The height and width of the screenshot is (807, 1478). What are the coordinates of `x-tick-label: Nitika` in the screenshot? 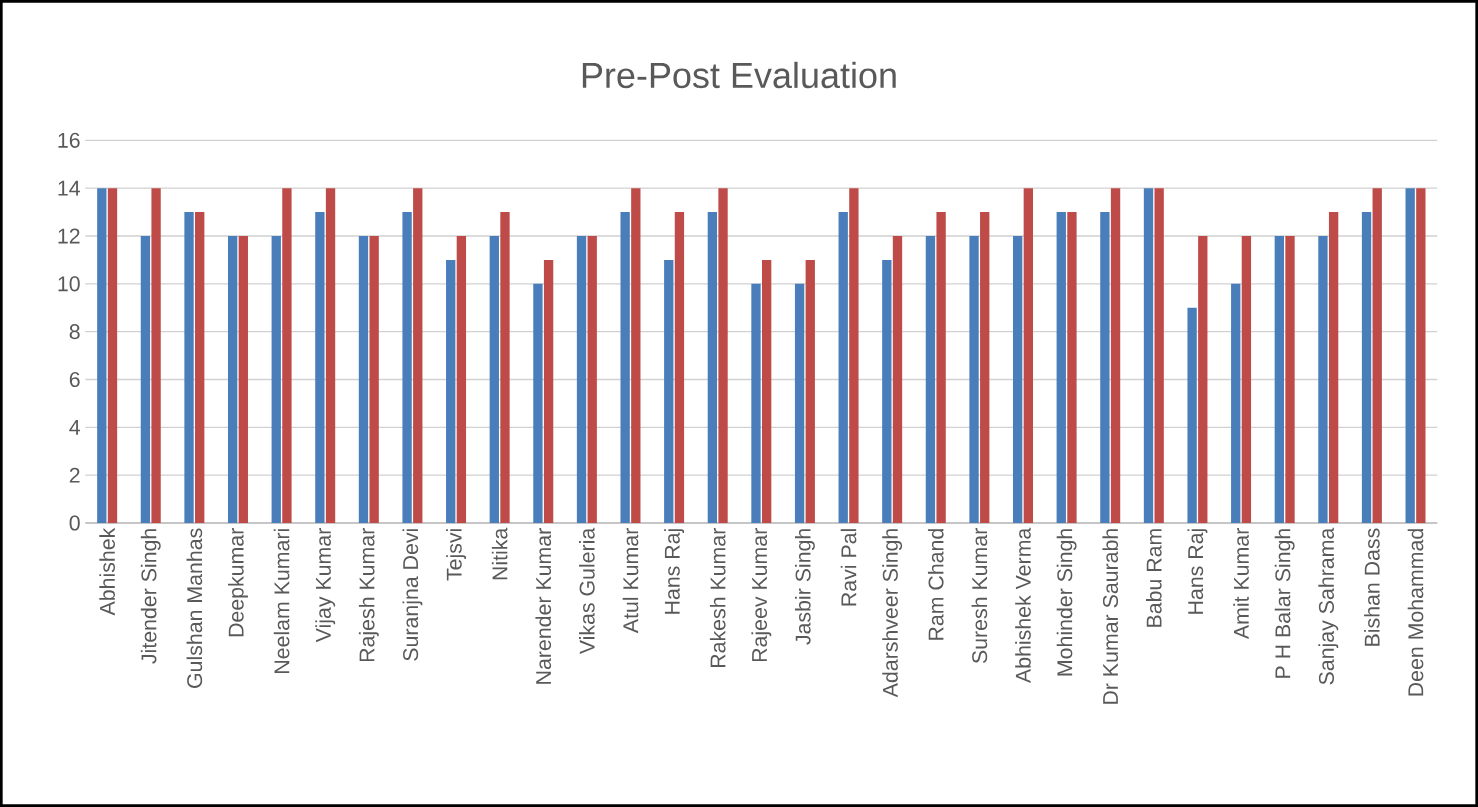 It's located at (499, 553).